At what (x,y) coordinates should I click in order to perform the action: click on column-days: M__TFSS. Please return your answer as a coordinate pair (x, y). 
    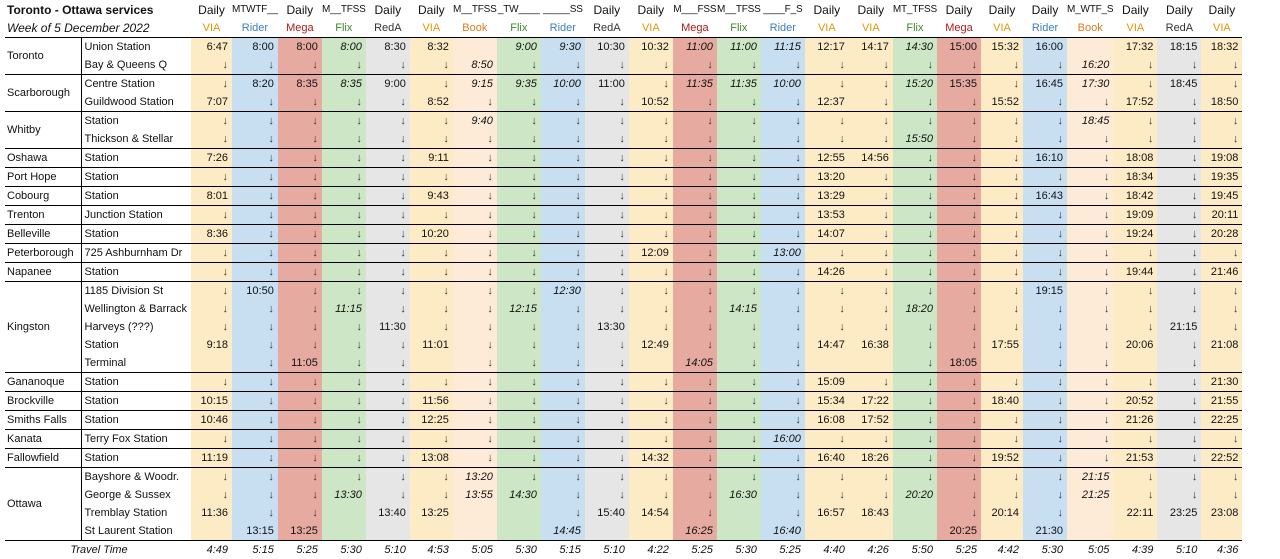
    Looking at the image, I should click on (344, 10).